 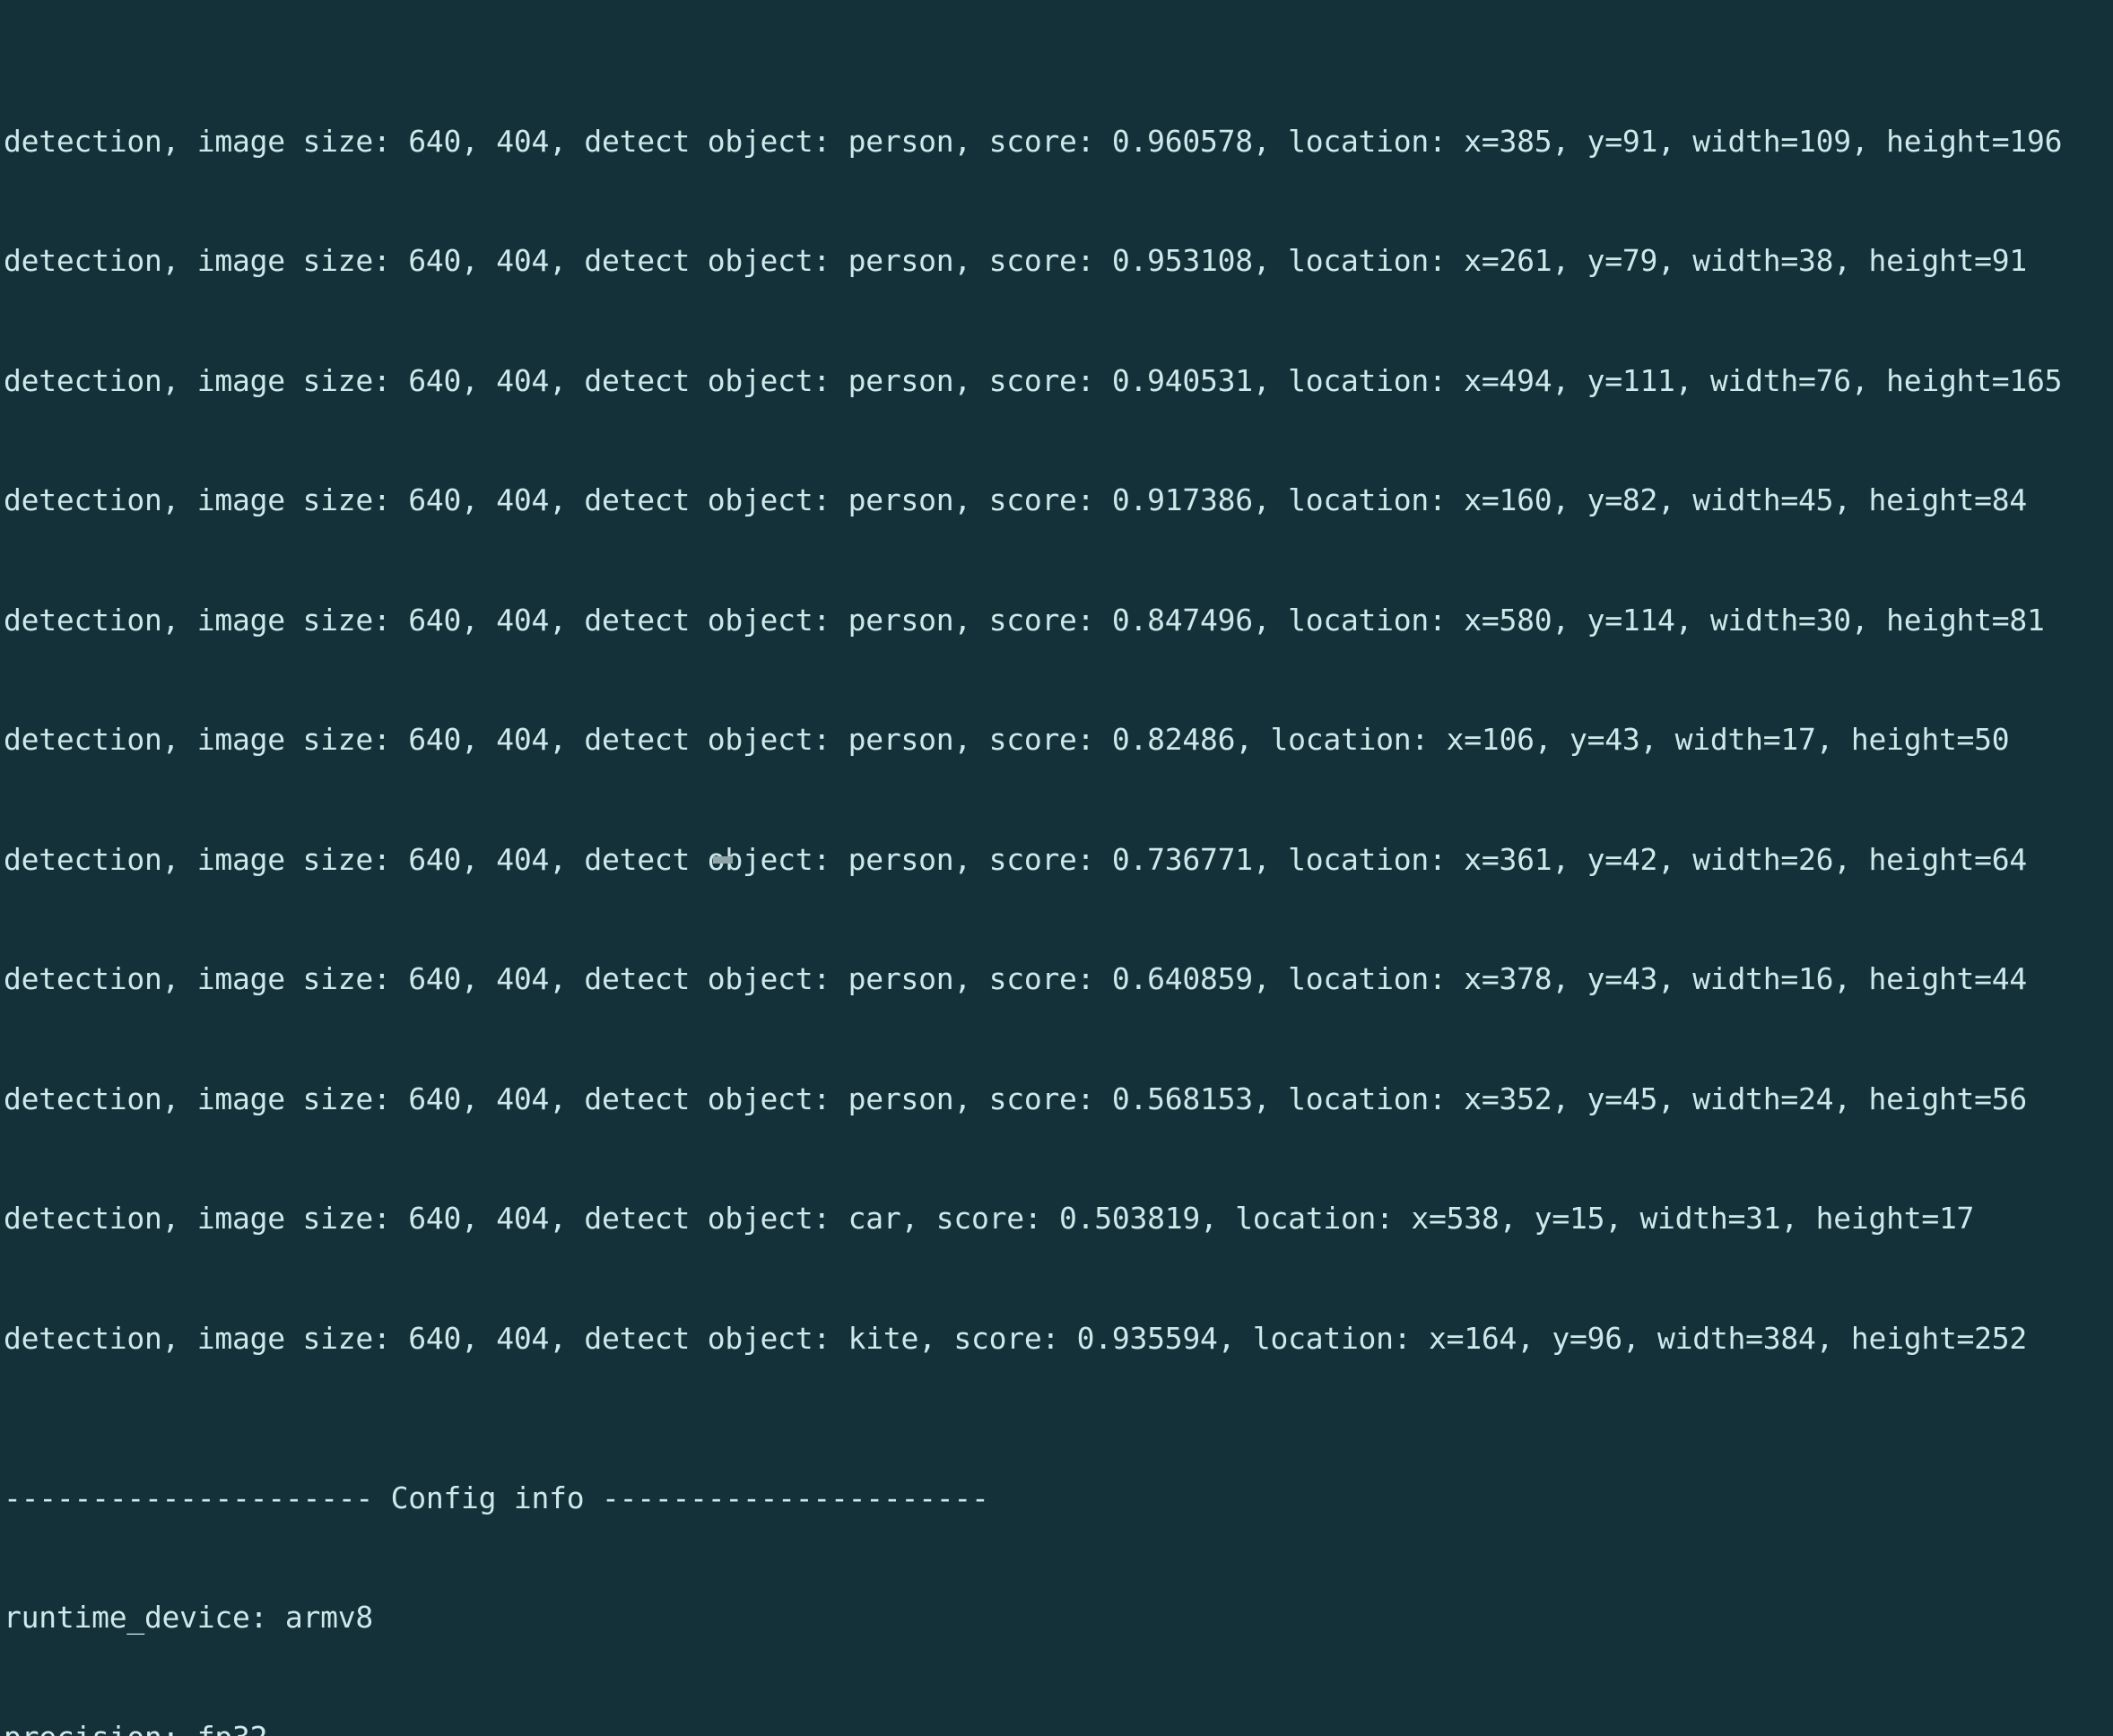 What do you see at coordinates (1058, 1727) in the screenshot?
I see `config-precision-line: precision: fp32` at bounding box center [1058, 1727].